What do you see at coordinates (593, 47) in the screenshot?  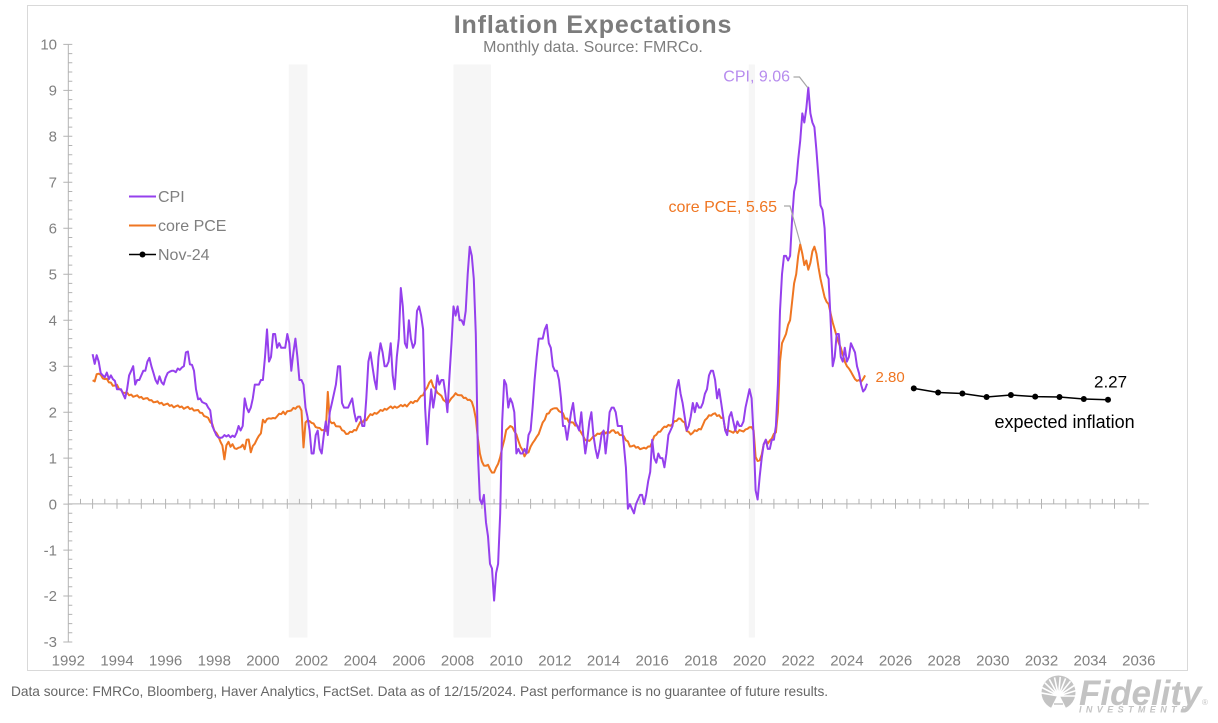 I see `svg-text: Monthly data. Source: FMRCo.` at bounding box center [593, 47].